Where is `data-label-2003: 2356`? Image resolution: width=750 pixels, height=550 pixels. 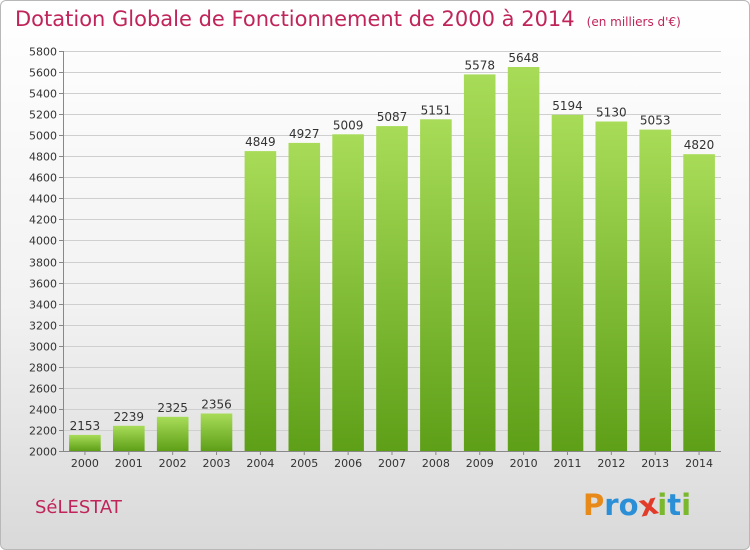 data-label-2003: 2356 is located at coordinates (216, 405).